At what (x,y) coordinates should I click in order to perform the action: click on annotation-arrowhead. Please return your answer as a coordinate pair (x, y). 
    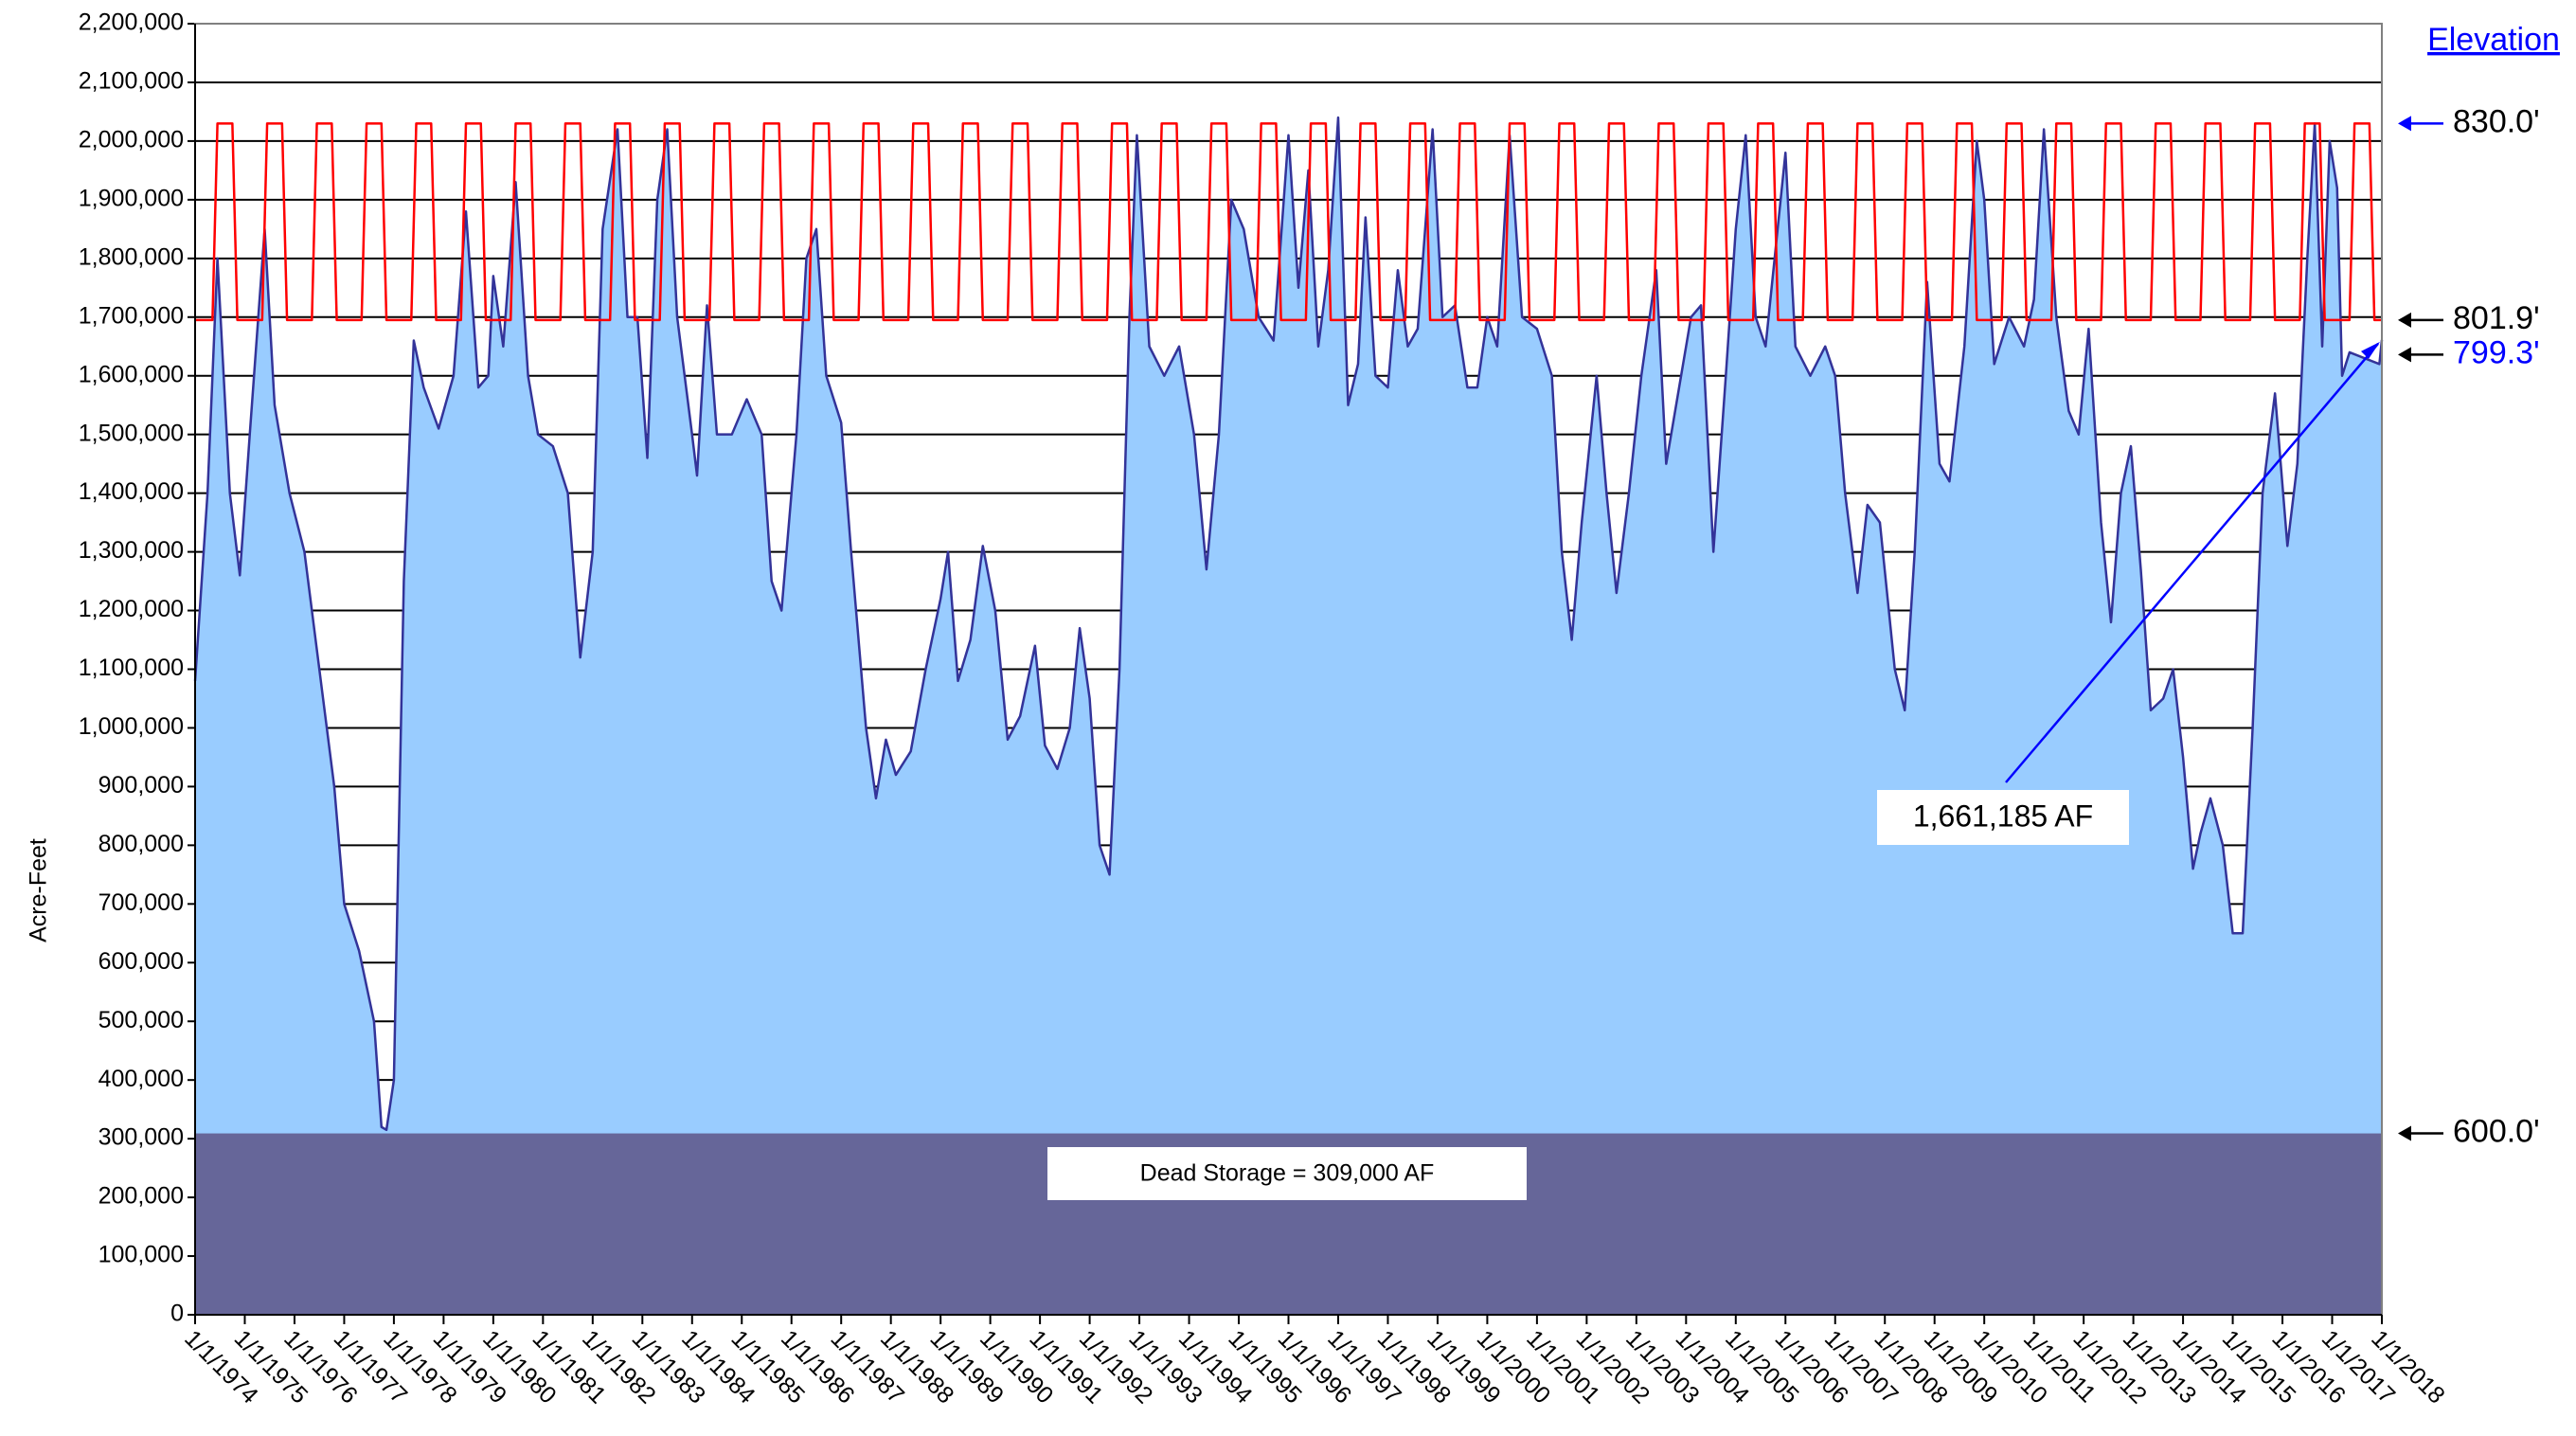
    Looking at the image, I should click on (2370, 350).